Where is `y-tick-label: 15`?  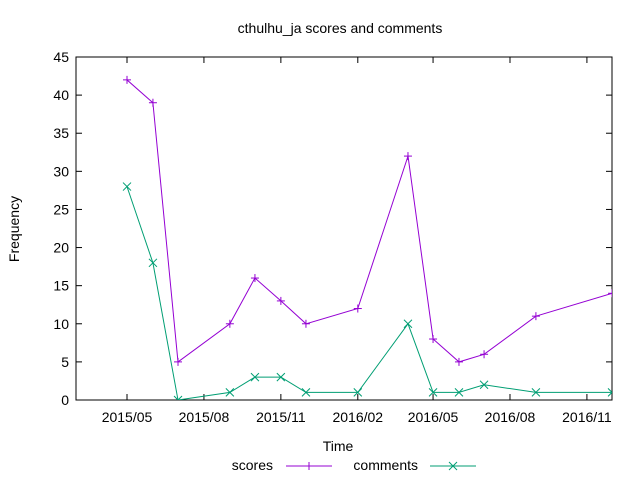 y-tick-label: 15 is located at coordinates (61, 286).